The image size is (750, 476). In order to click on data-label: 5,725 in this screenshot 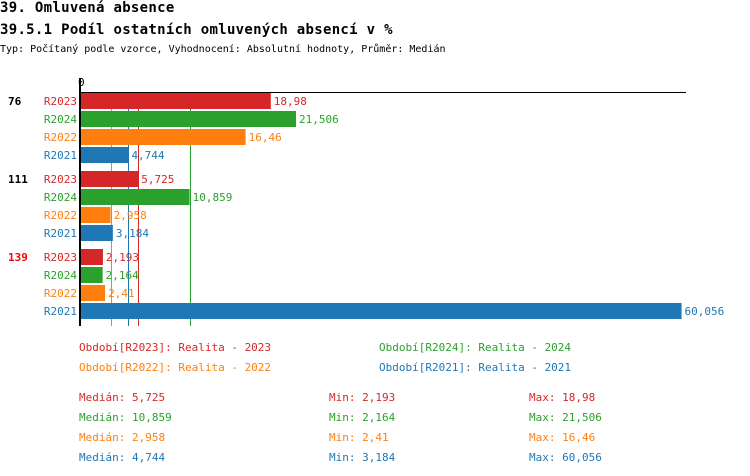, I will do `click(157, 179)`.